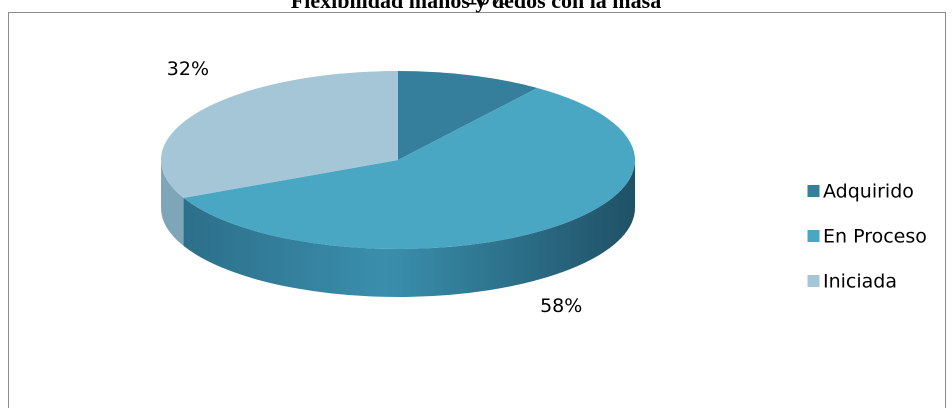  I want to click on legend: Adquirido En Proceso Iniciada, so click(866, 237).